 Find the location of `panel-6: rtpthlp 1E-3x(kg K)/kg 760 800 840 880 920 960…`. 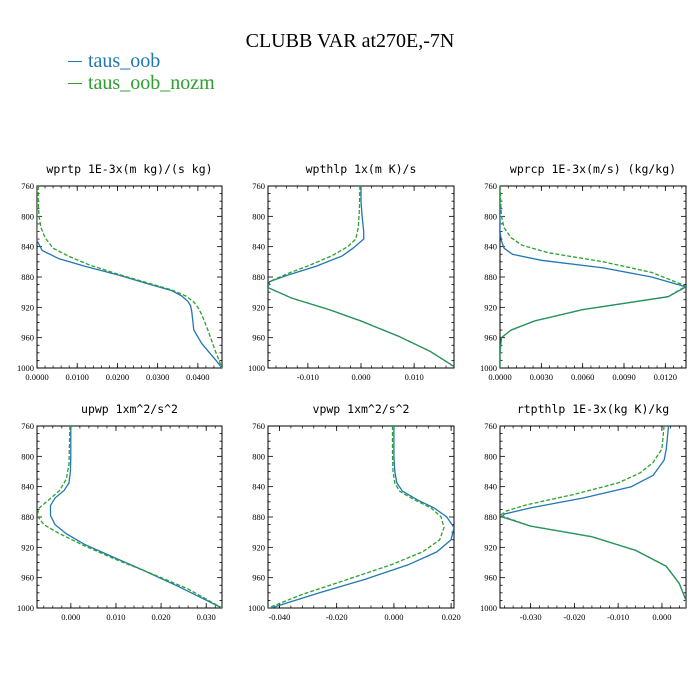

panel-6: rtpthlp 1E-3x(kg K)/kg 760 800 840 880 920 960… is located at coordinates (583, 512).